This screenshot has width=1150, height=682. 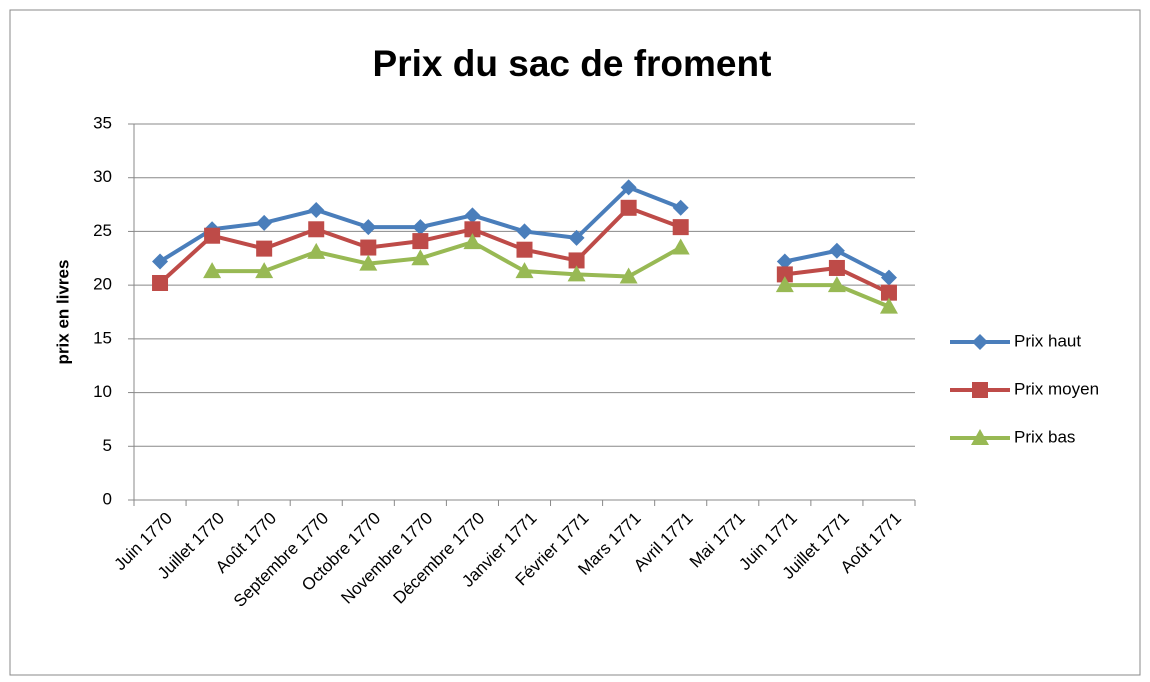 I want to click on y-axis-label: prix en livres, so click(x=62, y=312).